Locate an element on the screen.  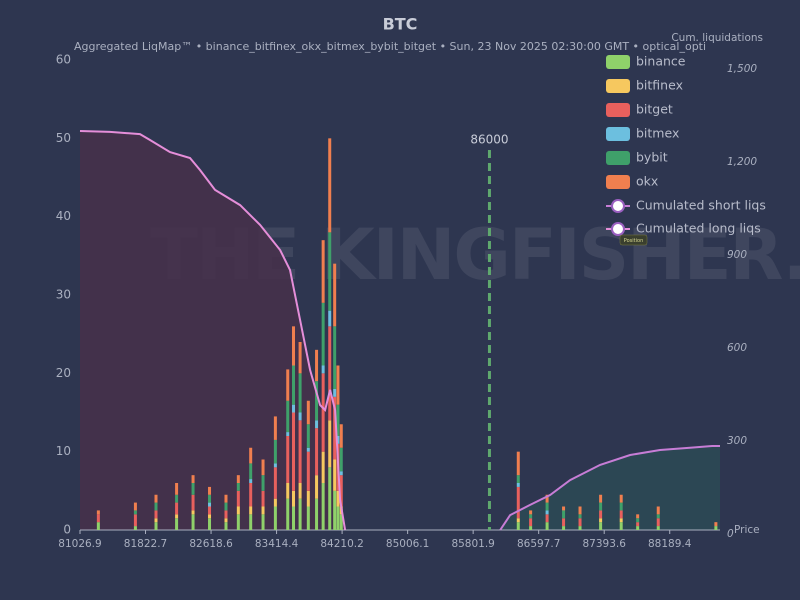
legend-label: bitget is located at coordinates (654, 109).